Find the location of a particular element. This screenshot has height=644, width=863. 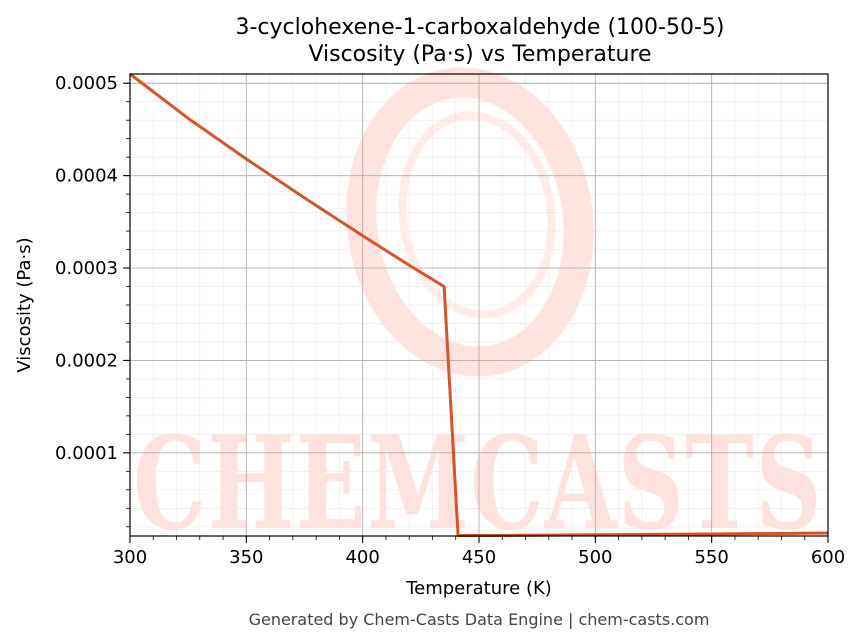

x-axis: 300 350 400 450 500 550 600 is located at coordinates (479, 552).